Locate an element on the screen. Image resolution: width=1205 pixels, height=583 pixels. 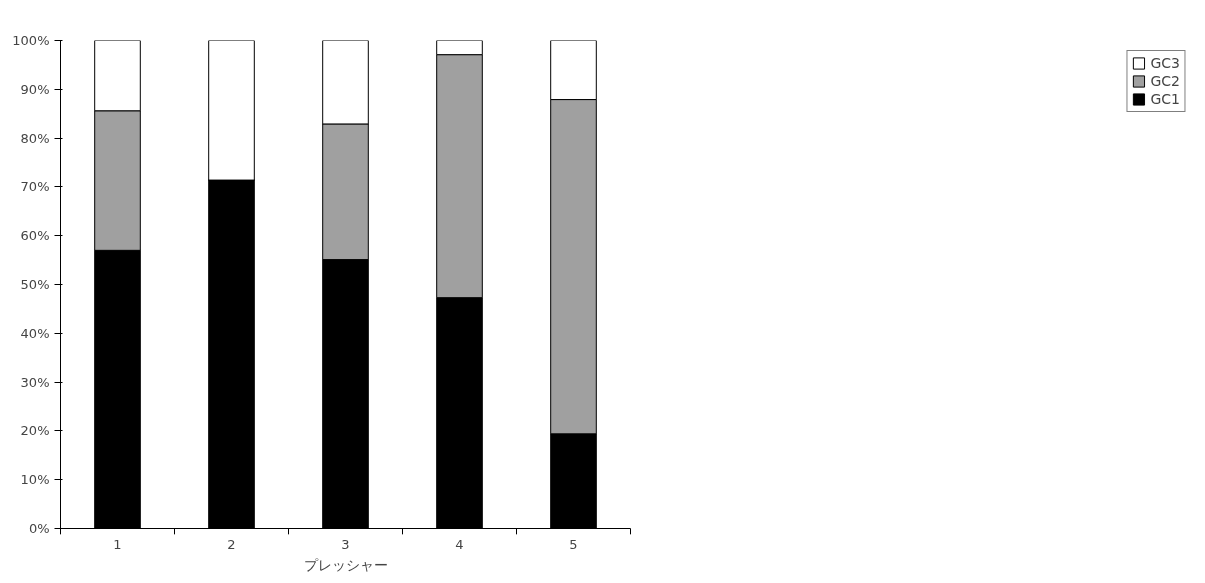
y-tick-label: 10% is located at coordinates (35, 480).